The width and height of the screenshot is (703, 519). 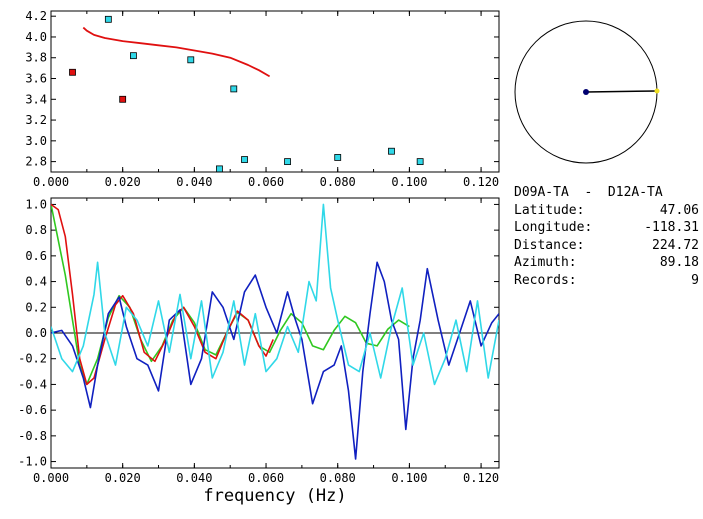 I want to click on info-label: Longitude:, so click(x=553, y=228).